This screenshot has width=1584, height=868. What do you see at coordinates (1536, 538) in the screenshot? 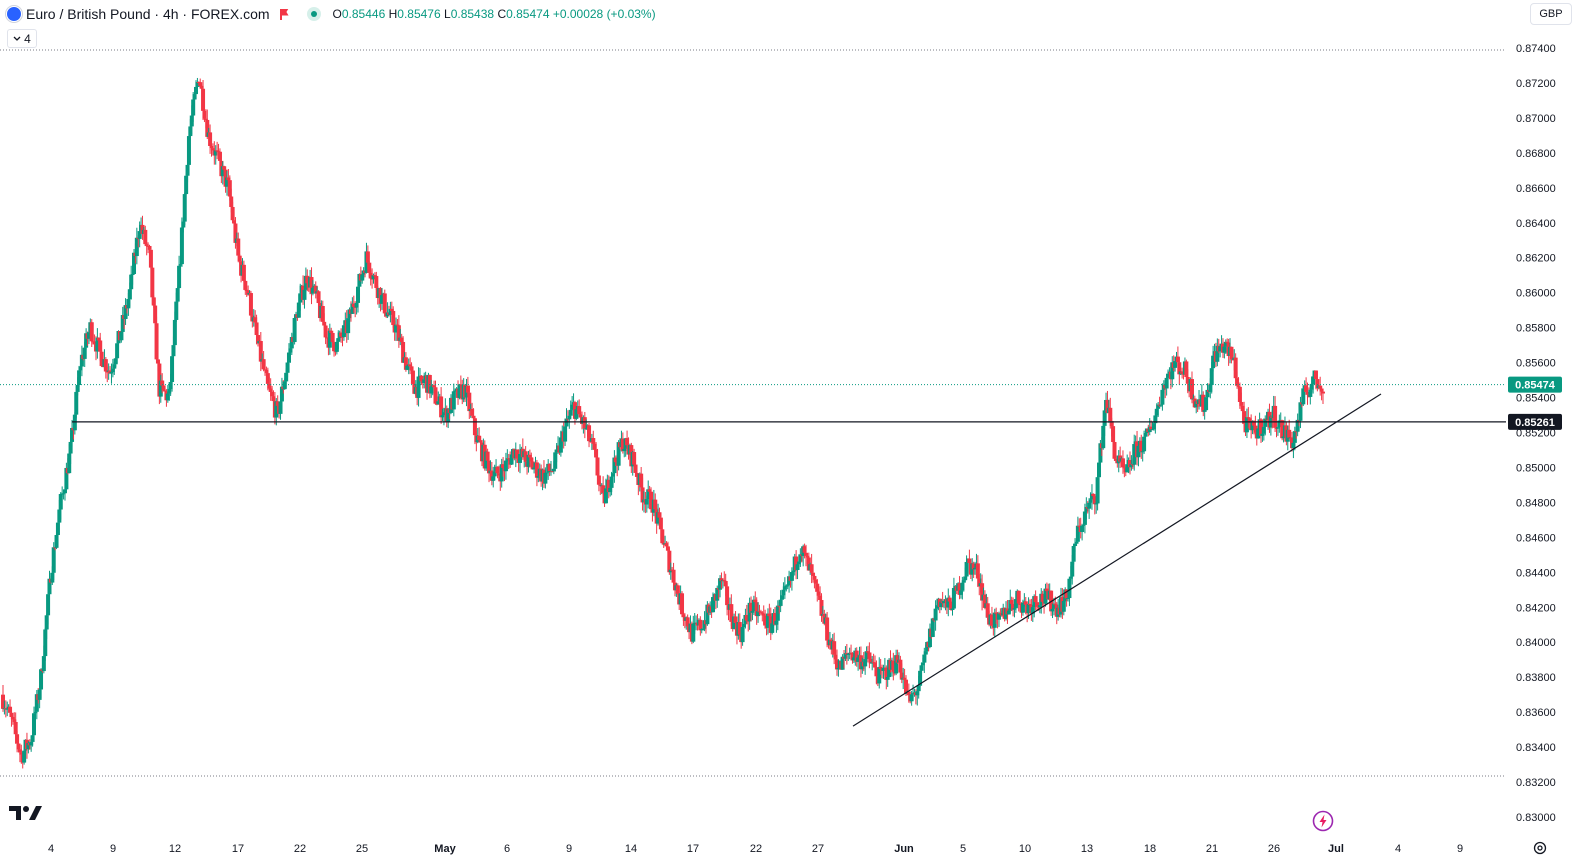
I see `y-tick-label: 0.84600` at bounding box center [1536, 538].